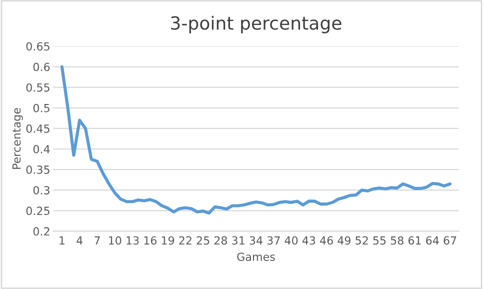 This screenshot has width=483, height=289. What do you see at coordinates (309, 240) in the screenshot?
I see `x-tick-label: 43` at bounding box center [309, 240].